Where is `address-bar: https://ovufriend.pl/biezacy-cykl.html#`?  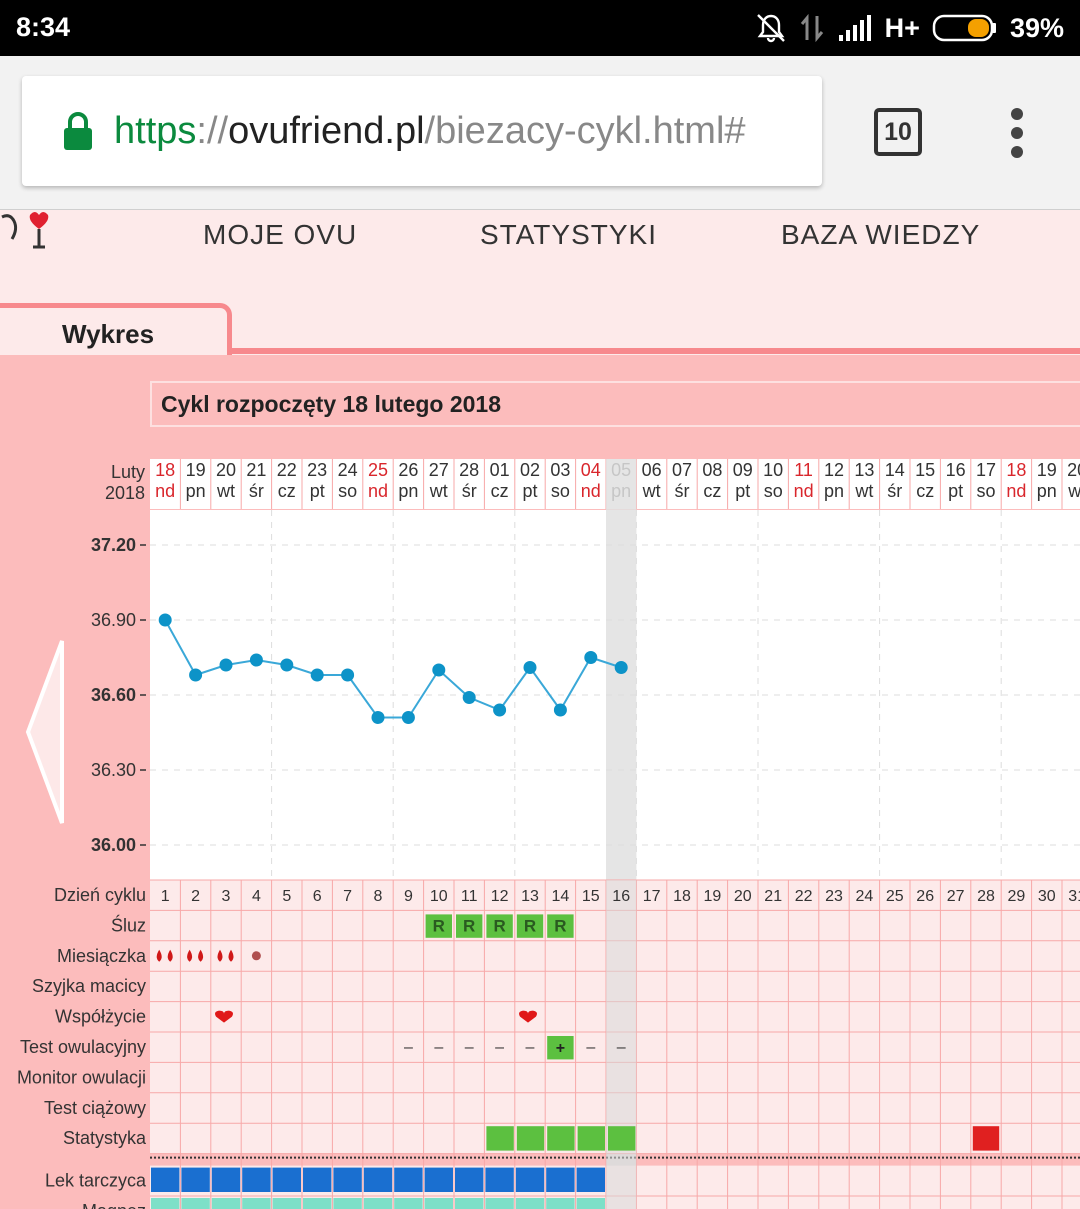
address-bar: https://ovufriend.pl/biezacy-cykl.html# is located at coordinates (422, 131).